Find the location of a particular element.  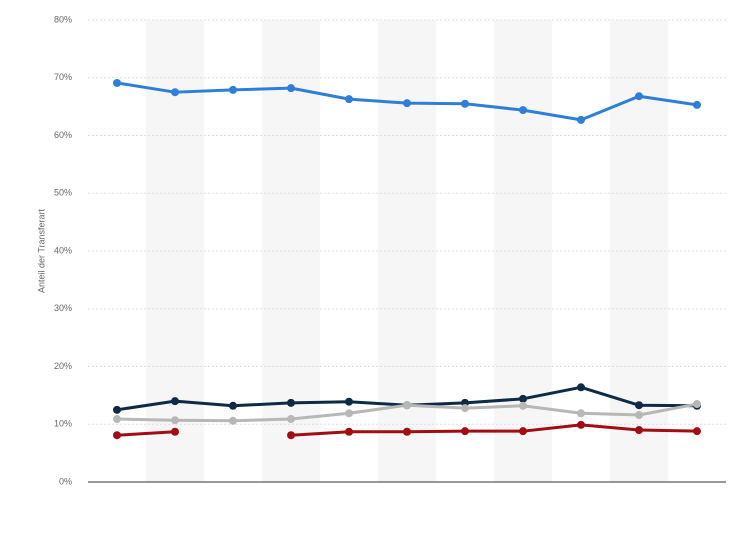

y-axis-label: Anteil der Transferart is located at coordinates (41, 250).